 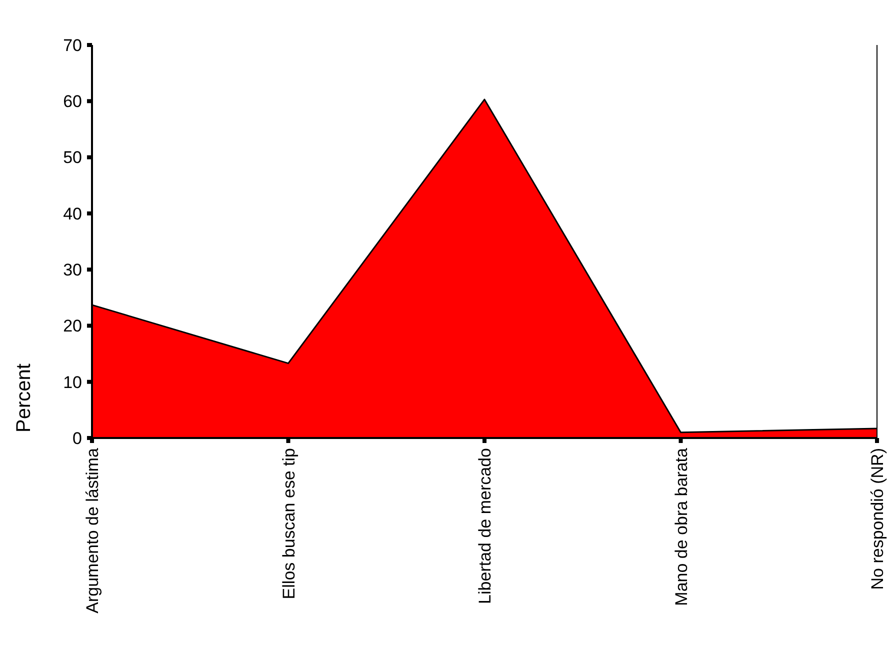 What do you see at coordinates (72, 158) in the screenshot?
I see `y-tick-label: 50` at bounding box center [72, 158].